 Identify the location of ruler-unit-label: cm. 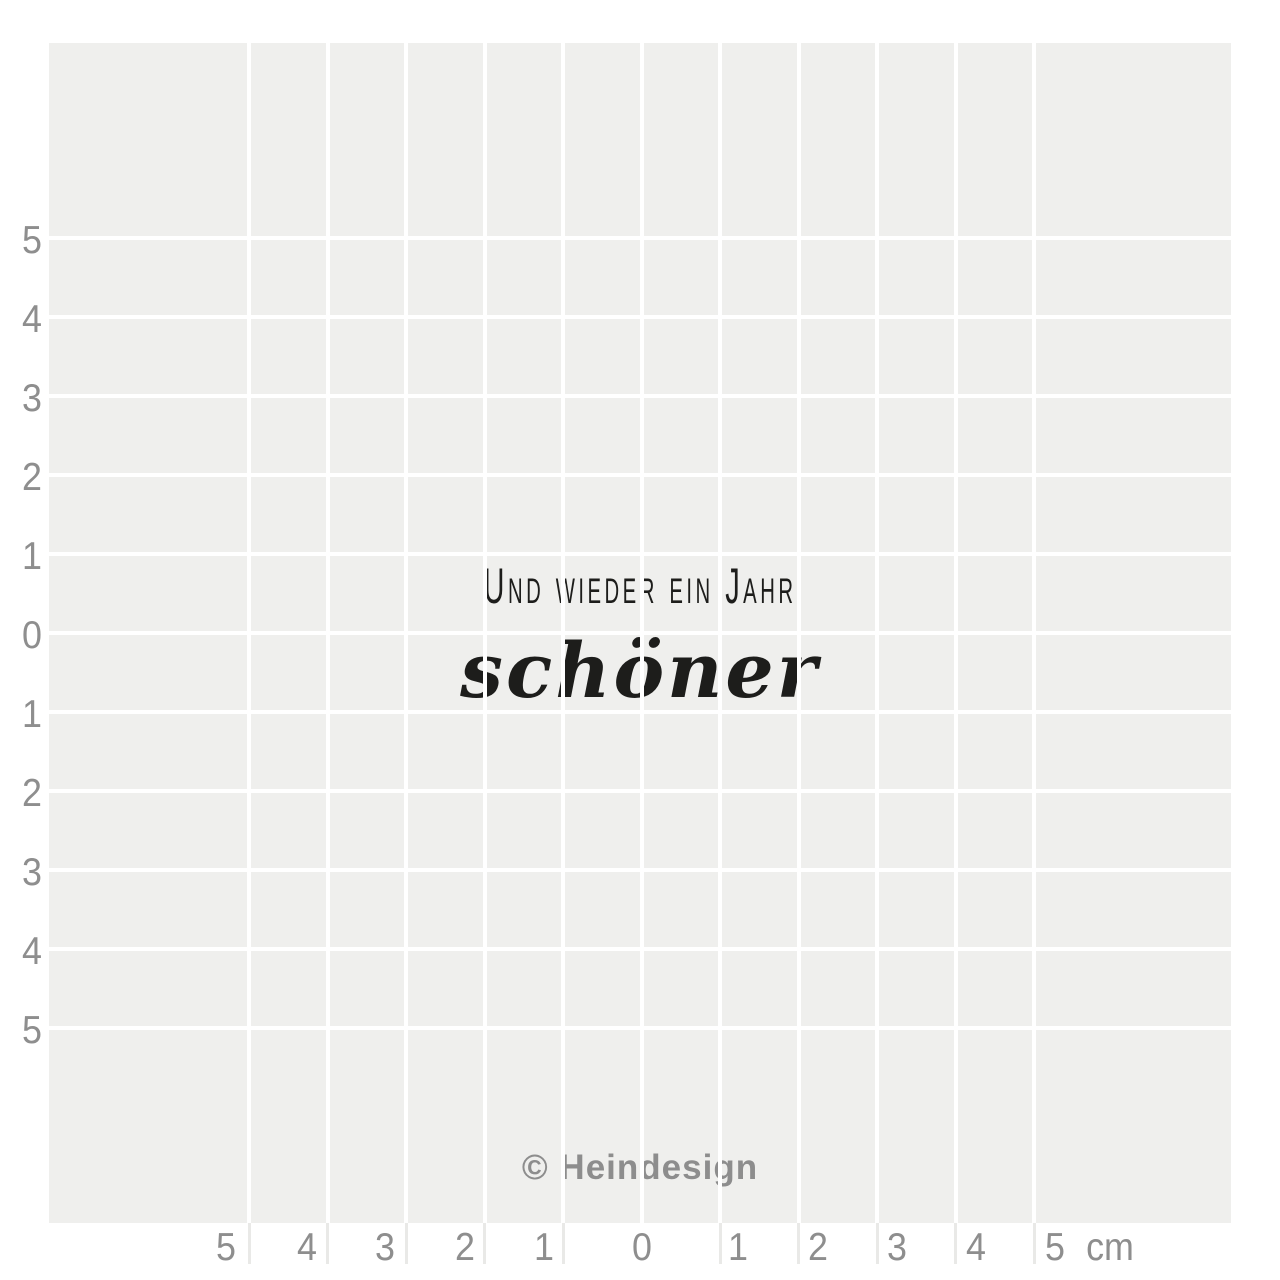
(1110, 1247).